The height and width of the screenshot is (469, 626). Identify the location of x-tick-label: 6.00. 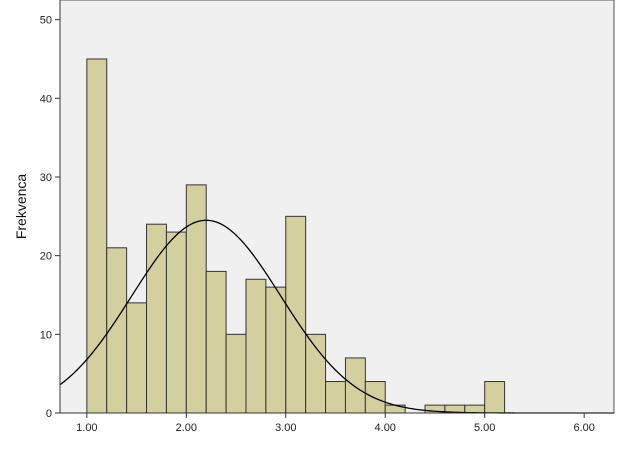
(583, 428).